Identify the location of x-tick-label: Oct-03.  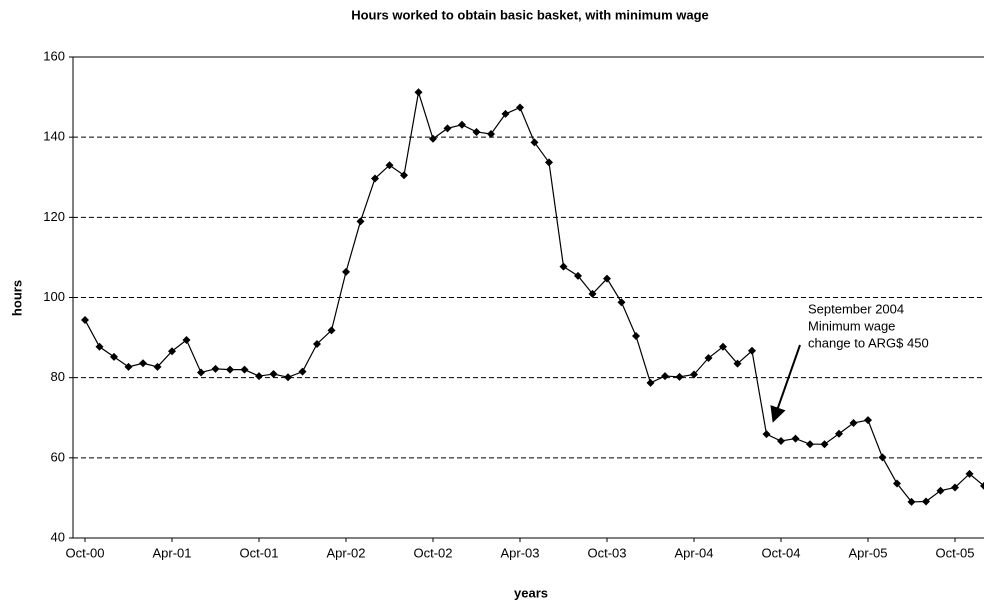
(606, 552).